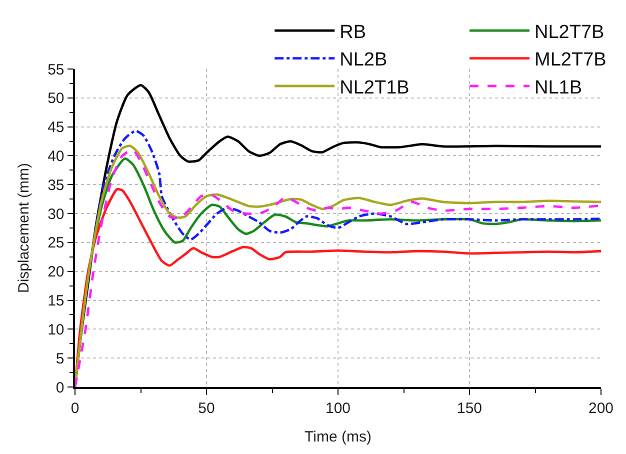 This screenshot has height=454, width=626. What do you see at coordinates (375, 87) in the screenshot?
I see `legend-label: NL2T1B` at bounding box center [375, 87].